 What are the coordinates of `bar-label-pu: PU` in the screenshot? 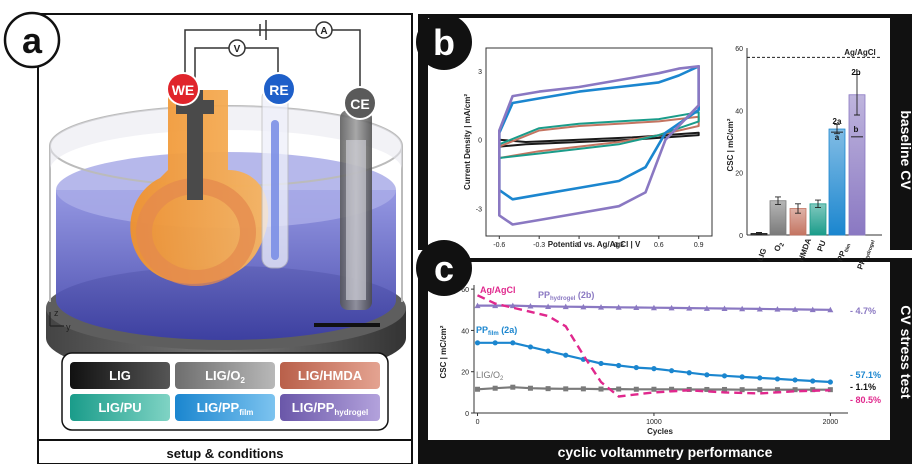 It's located at (821, 246).